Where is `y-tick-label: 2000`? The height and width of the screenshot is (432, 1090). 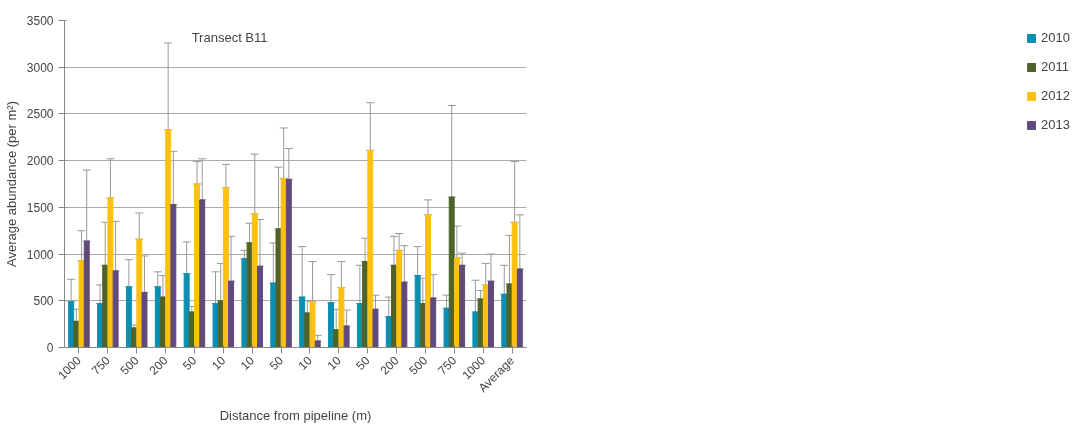 y-tick-label: 2000 is located at coordinates (40, 161).